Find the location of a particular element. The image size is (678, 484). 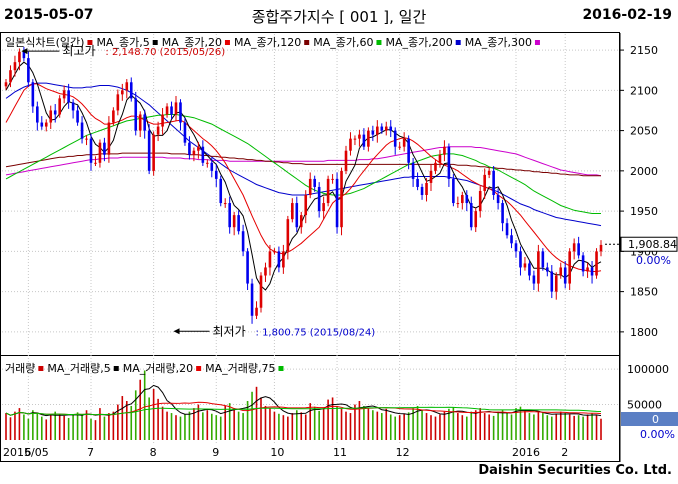

end-date: 2016-02-19 is located at coordinates (627, 15).